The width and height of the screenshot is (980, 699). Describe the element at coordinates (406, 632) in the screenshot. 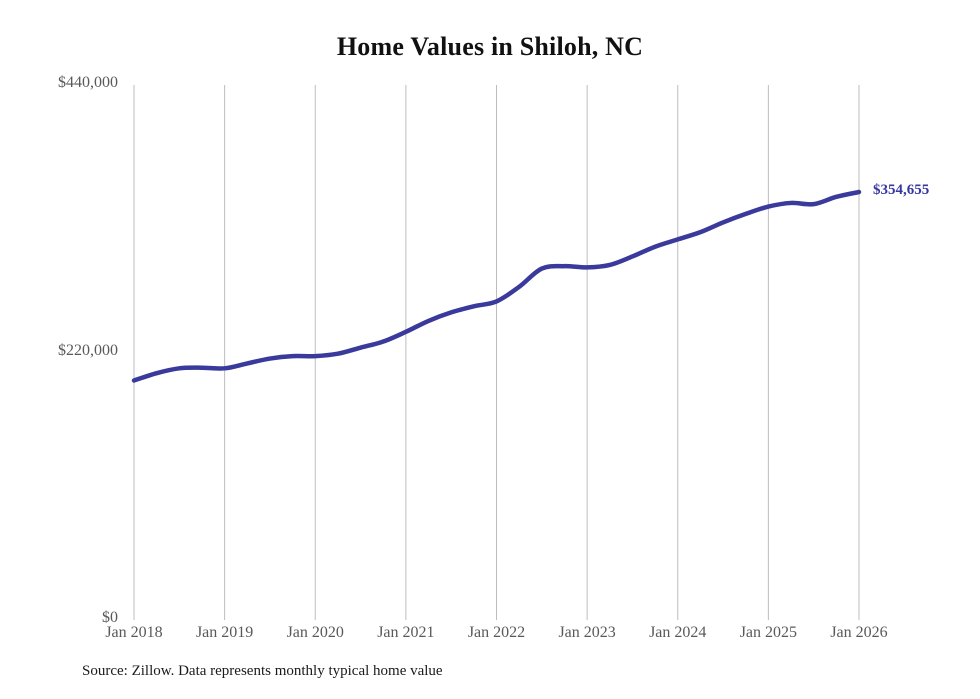

I see `x-axis-tick-label: Jan 2021` at that location.